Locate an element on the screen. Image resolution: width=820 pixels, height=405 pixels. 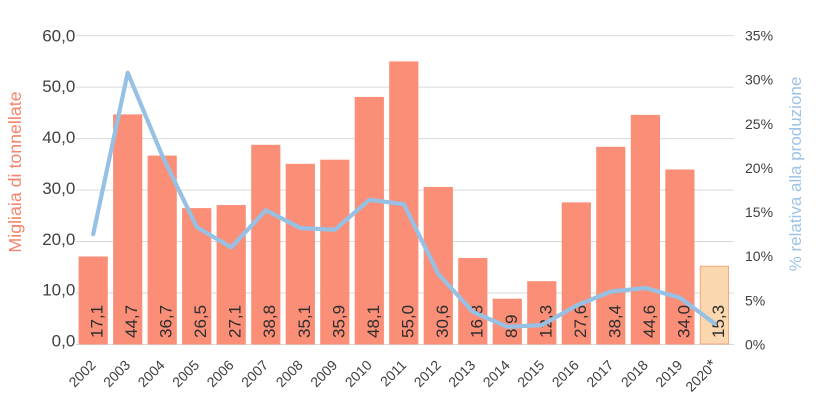
svg-text: 35,9 is located at coordinates (338, 321).